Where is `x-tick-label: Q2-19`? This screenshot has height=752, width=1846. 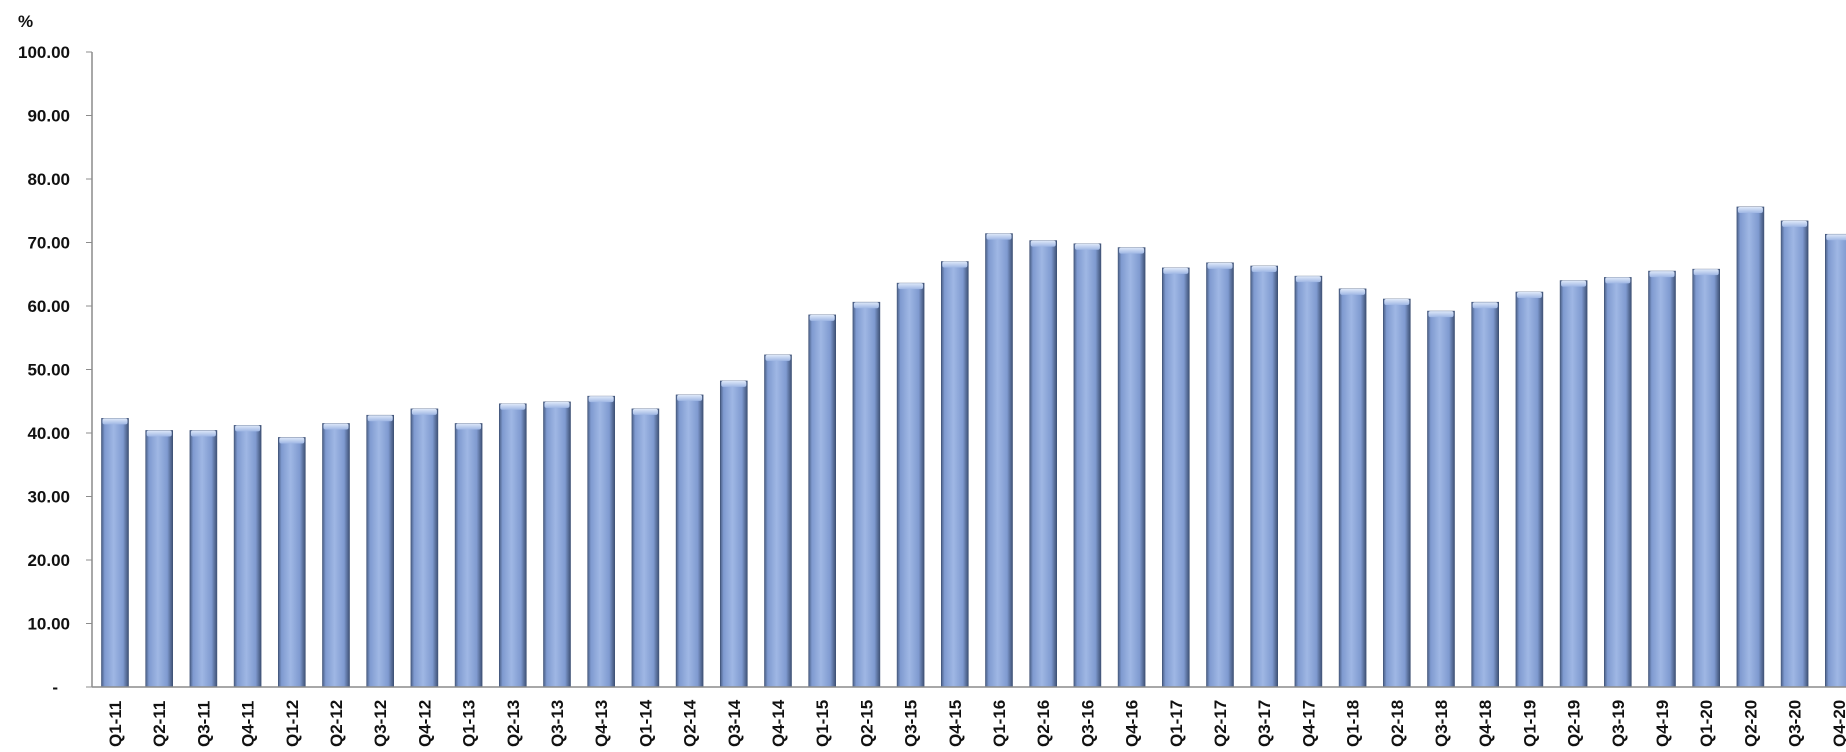 x-tick-label: Q2-19 is located at coordinates (1574, 723).